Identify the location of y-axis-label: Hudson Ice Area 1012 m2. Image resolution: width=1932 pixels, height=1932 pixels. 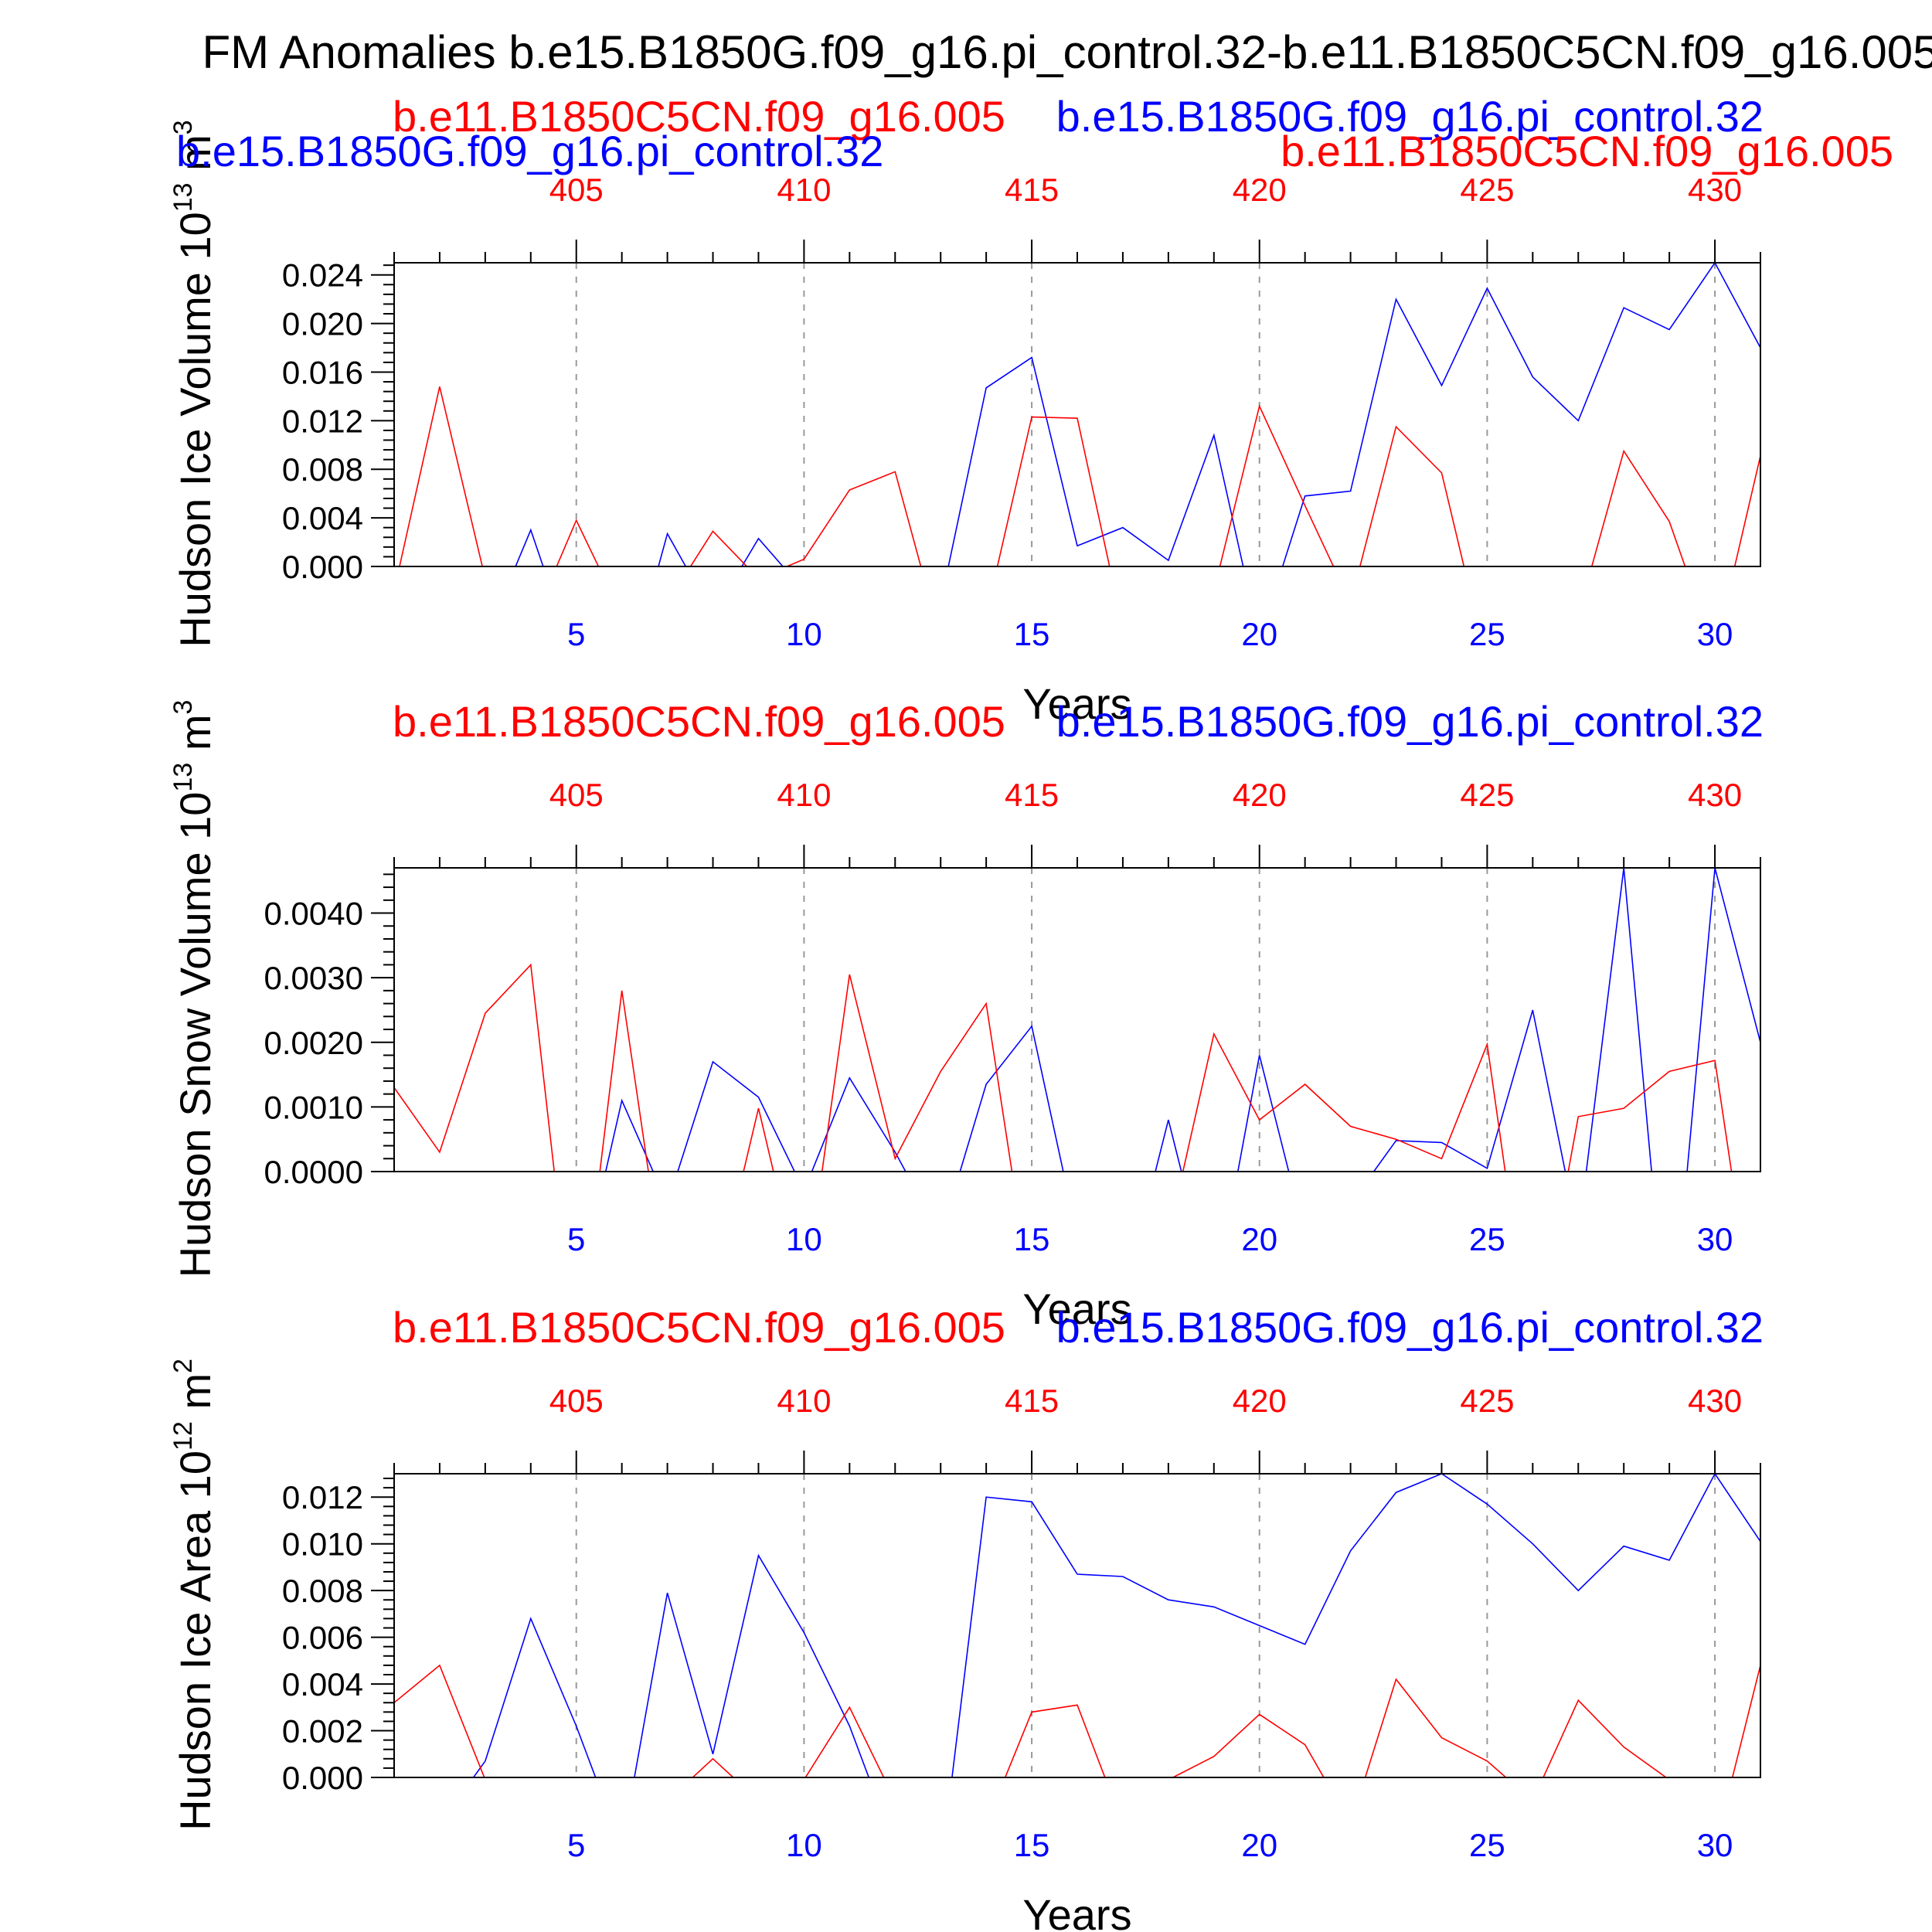
(193, 1595).